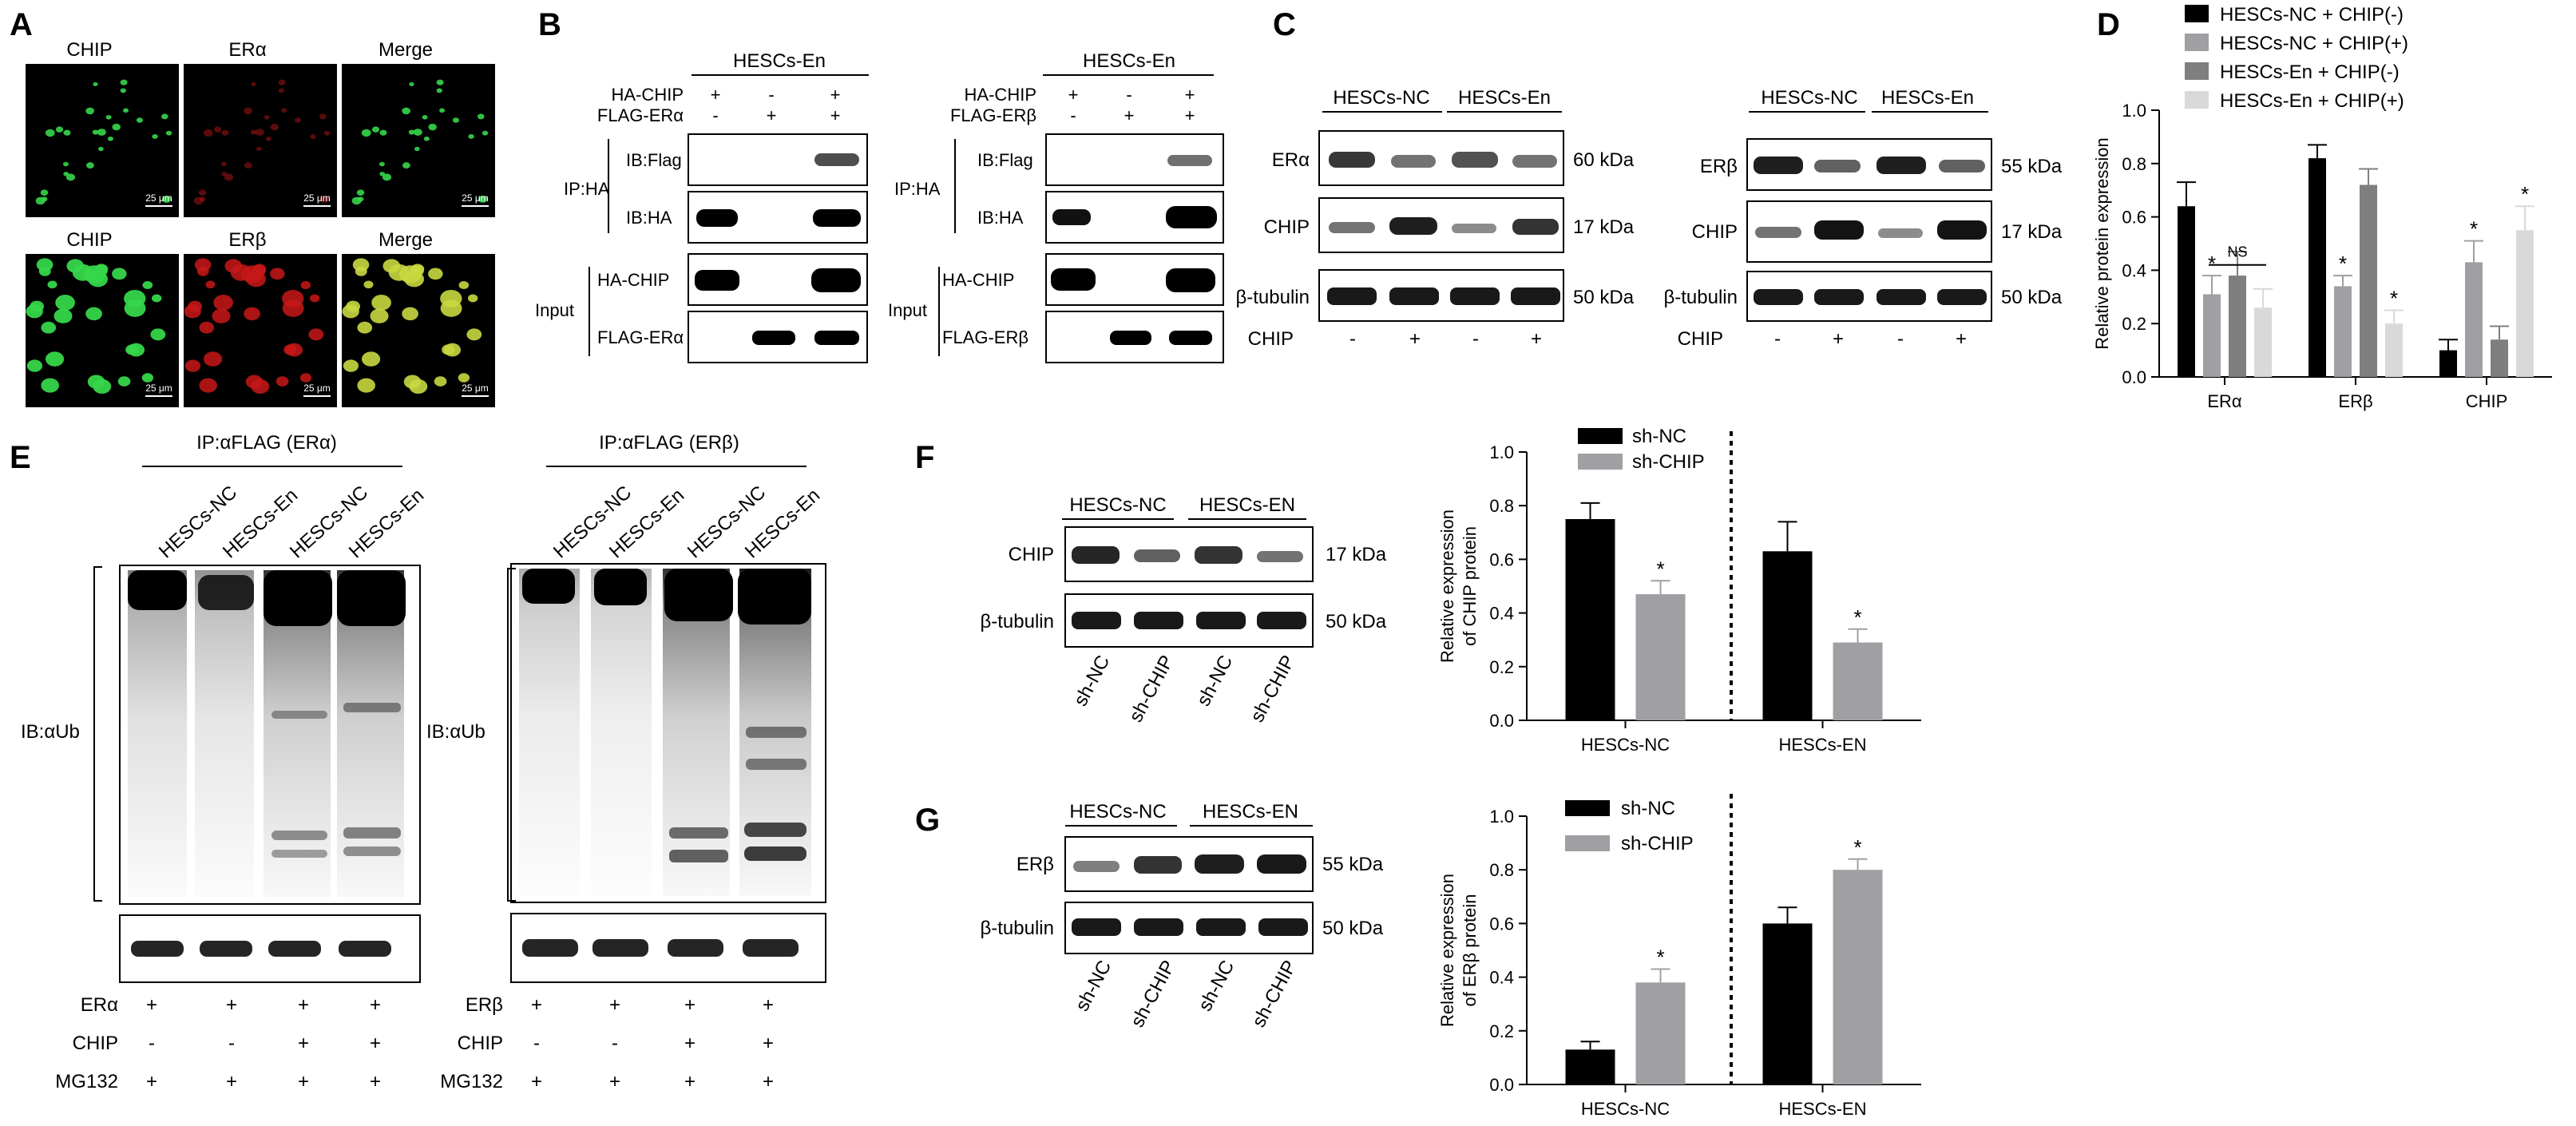 The image size is (2576, 1126). I want to click on c-left-row-chip: CHIP, so click(1271, 339).